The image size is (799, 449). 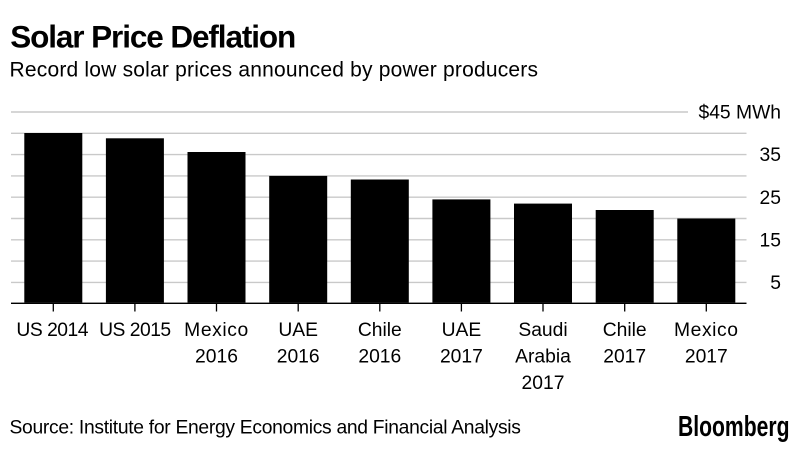 What do you see at coordinates (775, 283) in the screenshot?
I see `svg-text: 5` at bounding box center [775, 283].